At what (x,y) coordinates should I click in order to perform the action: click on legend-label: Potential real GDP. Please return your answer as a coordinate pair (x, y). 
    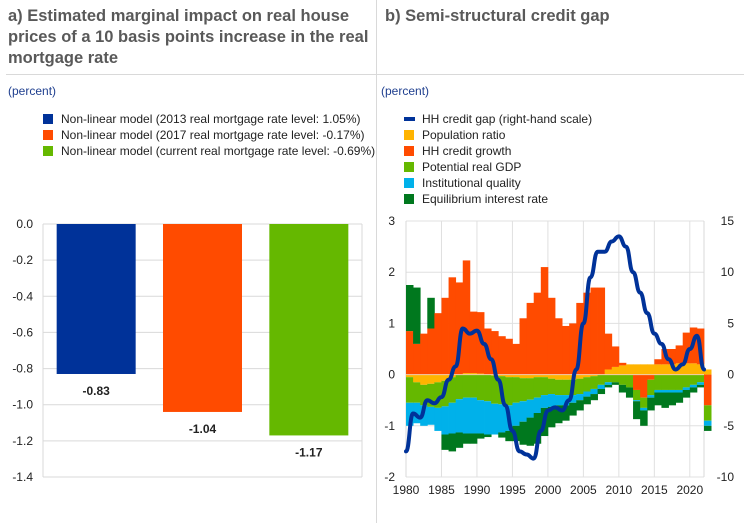
    Looking at the image, I should click on (472, 167).